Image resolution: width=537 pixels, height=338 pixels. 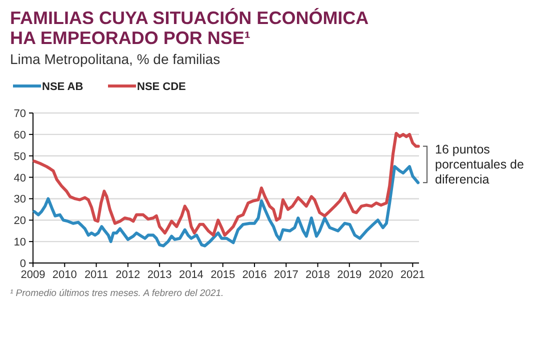 I want to click on chart-title: FAMILIAS CUYA SITUACIÓN ECONÓMICA HA EMPEORADO POR NSE¹, so click(x=189, y=28).